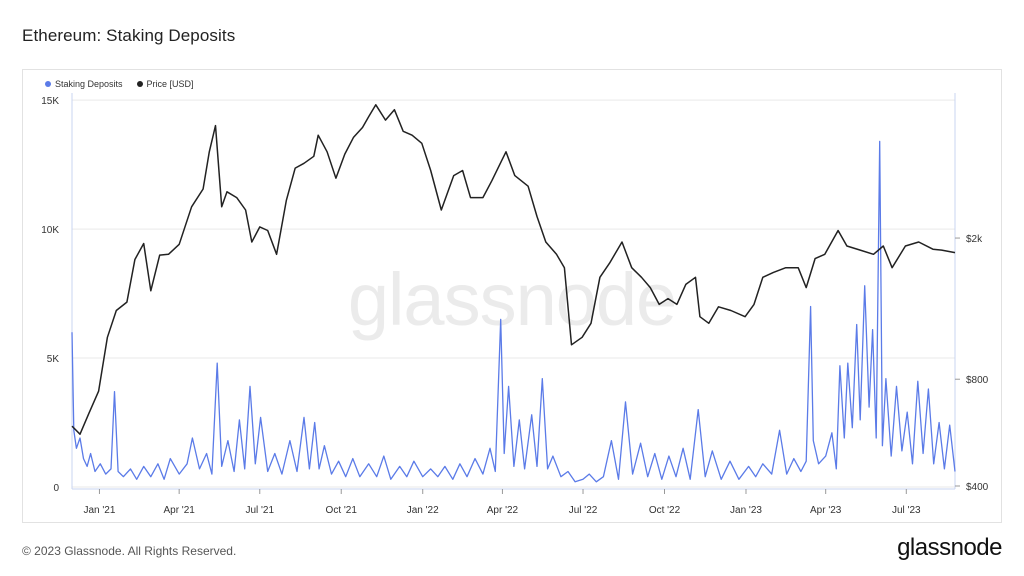 This screenshot has width=1024, height=576. Describe the element at coordinates (512, 299) in the screenshot. I see `watermark: glassnode` at that location.